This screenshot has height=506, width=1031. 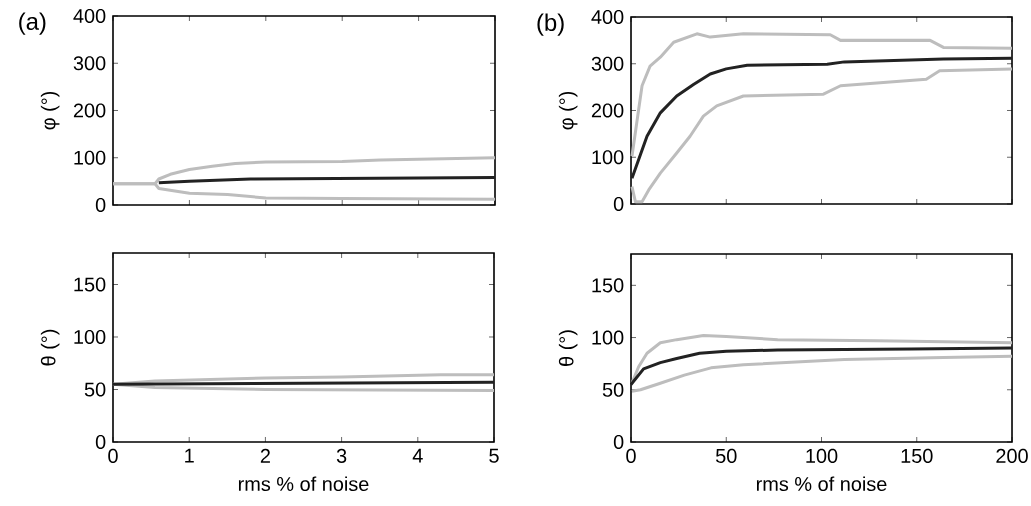 I want to click on x-tick-label: 200, so click(x=1012, y=455).